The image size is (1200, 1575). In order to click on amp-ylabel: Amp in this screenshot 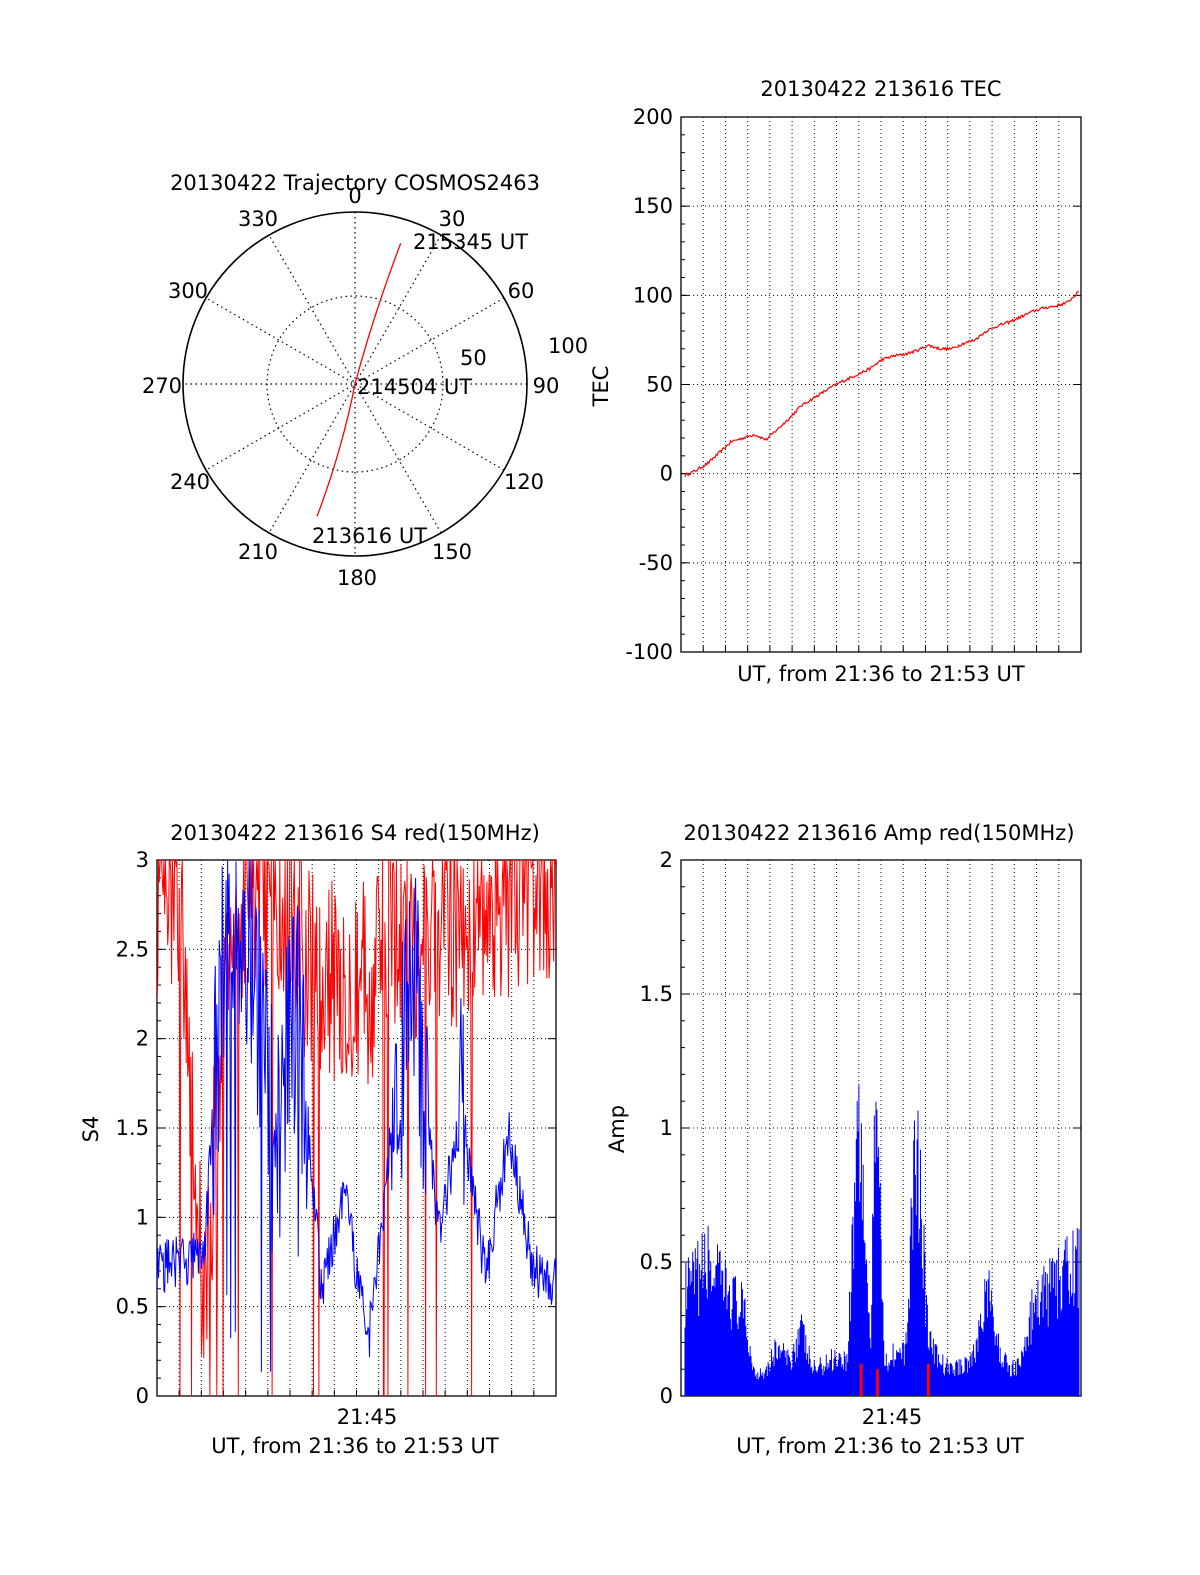, I will do `click(617, 1129)`.